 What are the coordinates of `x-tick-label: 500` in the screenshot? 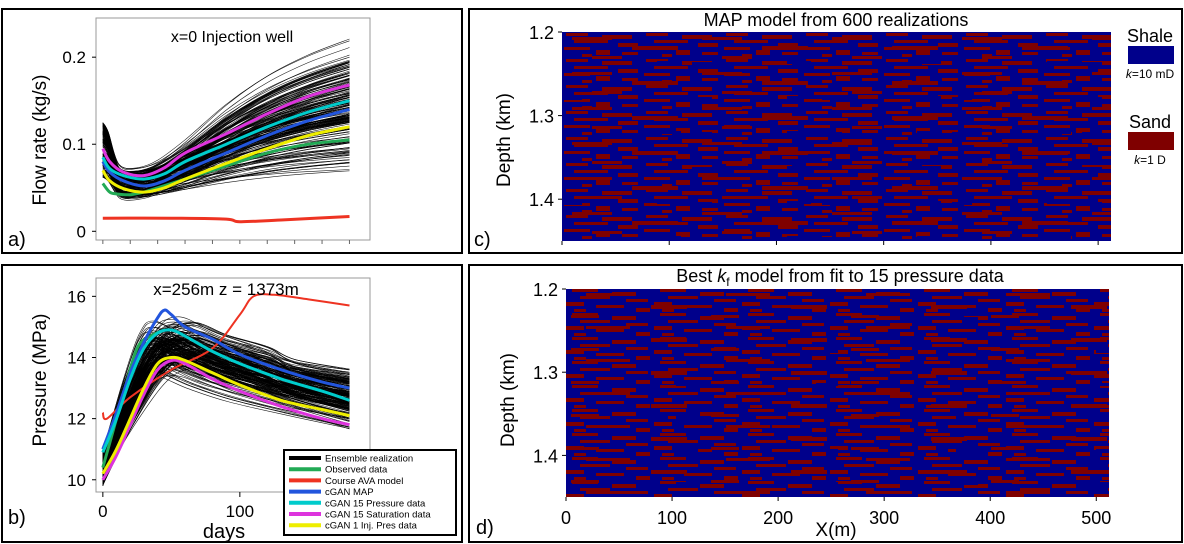 It's located at (1096, 518).